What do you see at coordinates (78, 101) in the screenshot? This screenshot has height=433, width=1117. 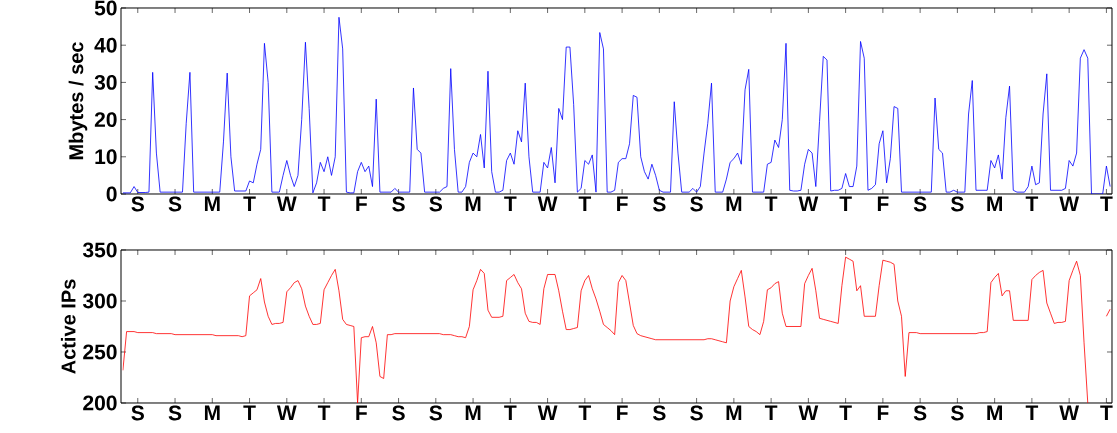 I see `y-axis-title: Mbytes / sec` at bounding box center [78, 101].